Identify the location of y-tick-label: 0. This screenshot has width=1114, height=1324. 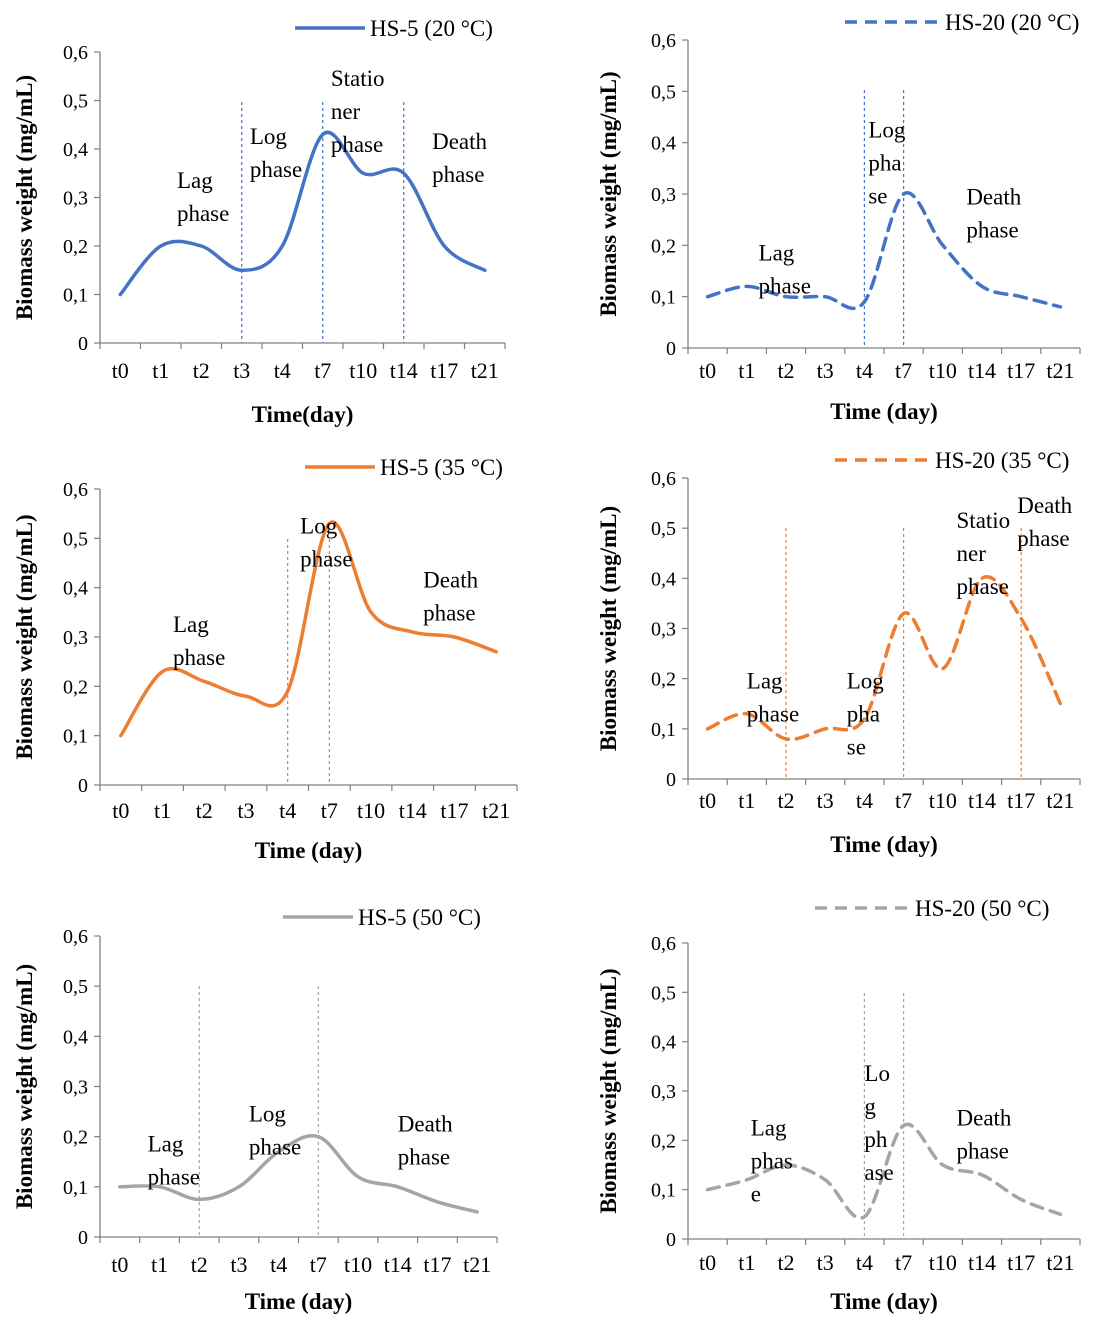
(83, 786).